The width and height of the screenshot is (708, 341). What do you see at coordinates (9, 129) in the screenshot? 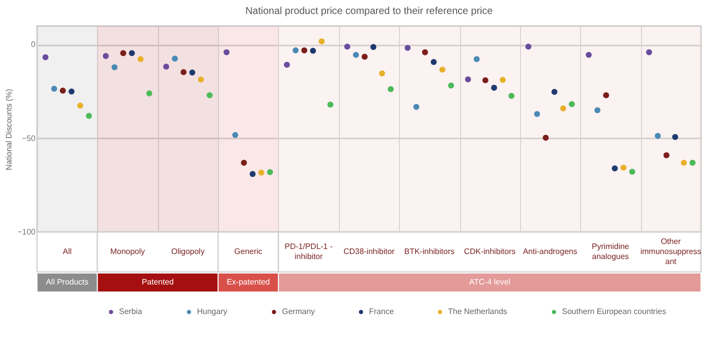
I see `y-axis-title: National Discounts (%)` at bounding box center [9, 129].